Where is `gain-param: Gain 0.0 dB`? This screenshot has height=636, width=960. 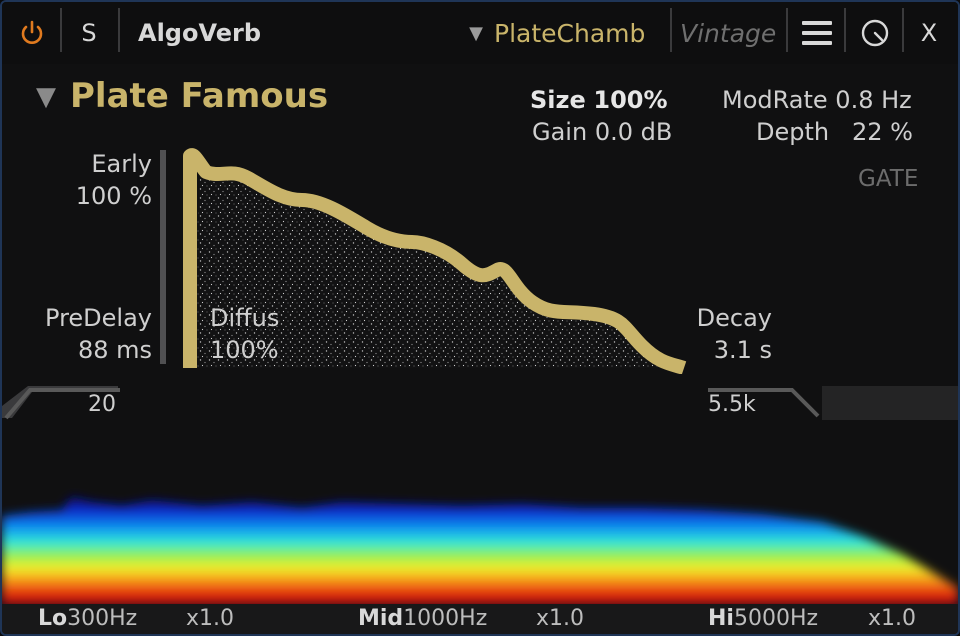
gain-param: Gain 0.0 dB is located at coordinates (602, 132).